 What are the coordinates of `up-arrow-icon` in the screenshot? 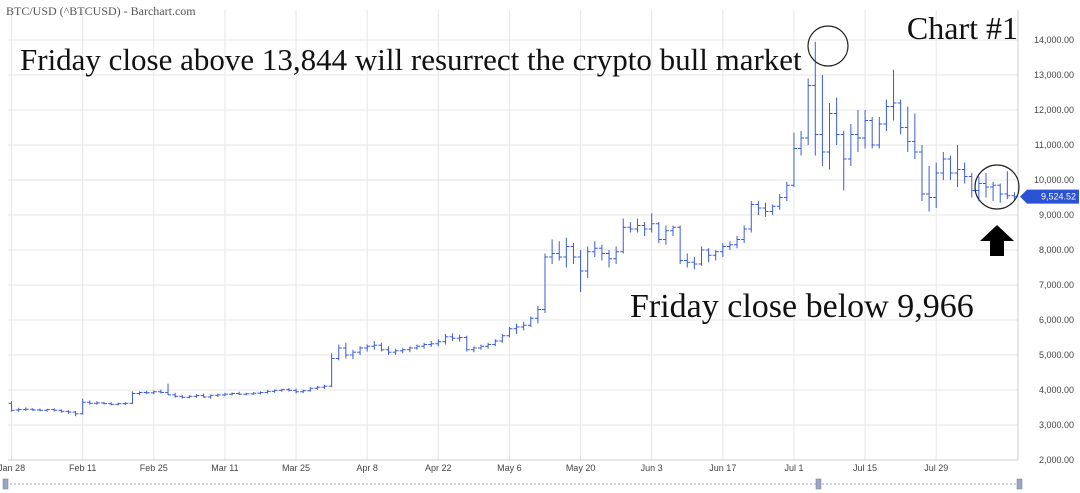 It's located at (997, 240).